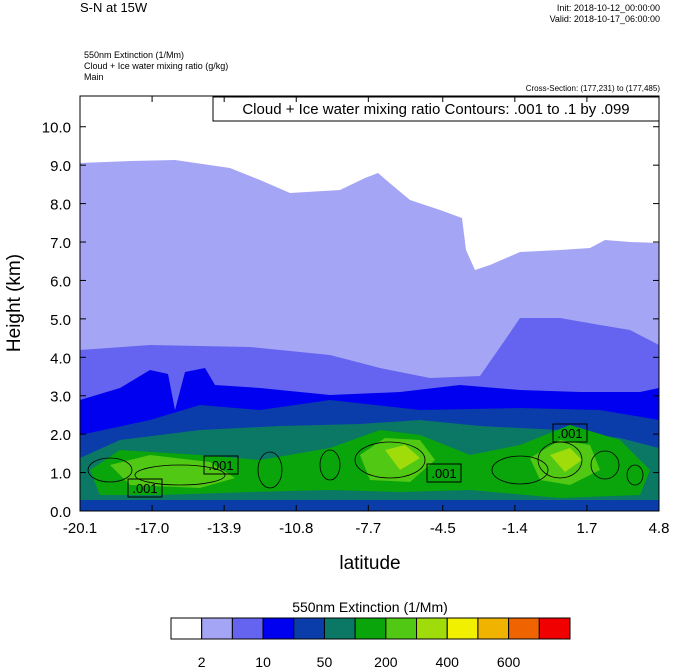 The height and width of the screenshot is (668, 674). I want to click on subtitle: Main, so click(94, 77).